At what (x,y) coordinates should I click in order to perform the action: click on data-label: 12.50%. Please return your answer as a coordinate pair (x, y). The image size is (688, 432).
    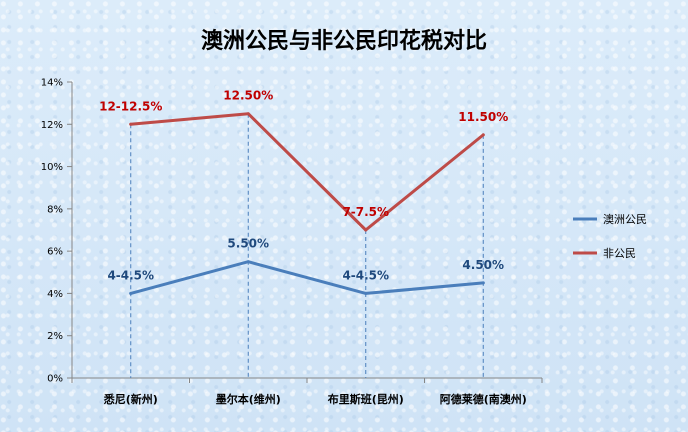
    Looking at the image, I should click on (248, 96).